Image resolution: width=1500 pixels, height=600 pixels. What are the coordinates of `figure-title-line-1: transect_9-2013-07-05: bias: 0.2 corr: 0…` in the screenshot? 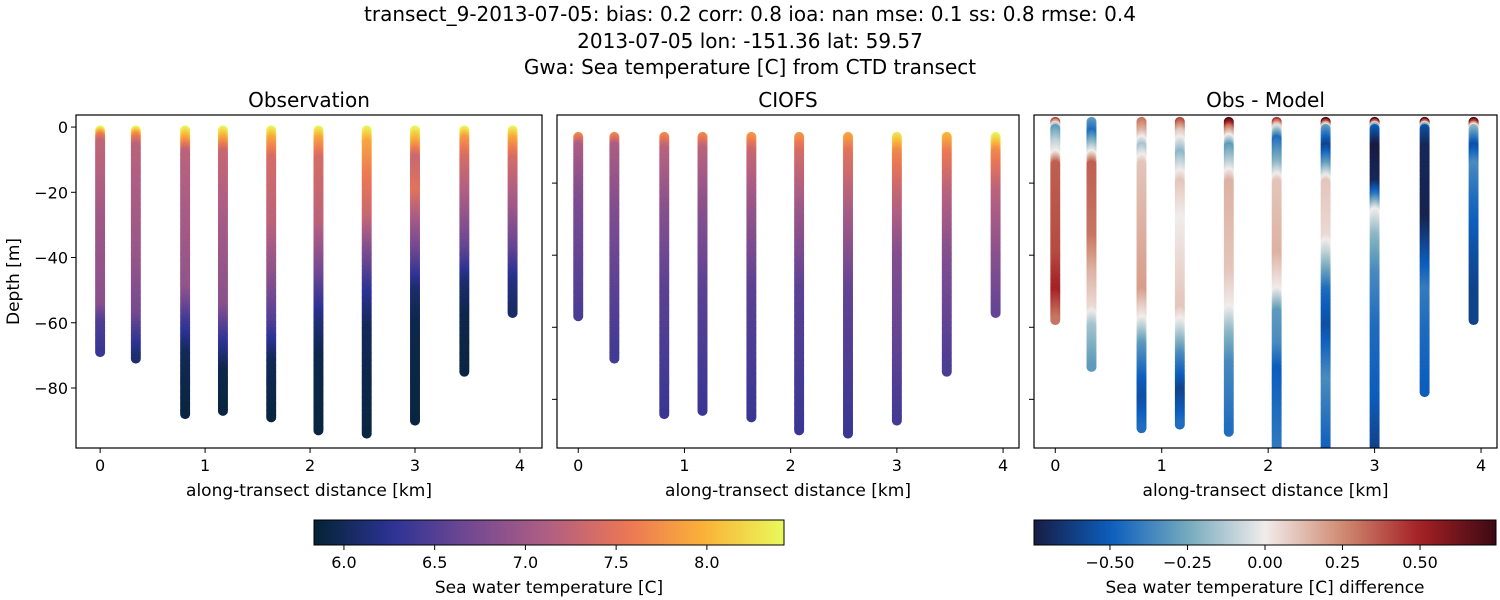 It's located at (750, 14).